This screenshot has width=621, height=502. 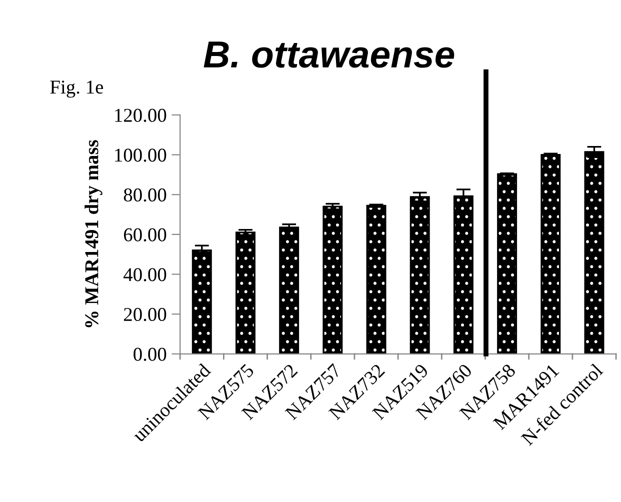 I want to click on caption: Fig. 1e, so click(x=77, y=89).